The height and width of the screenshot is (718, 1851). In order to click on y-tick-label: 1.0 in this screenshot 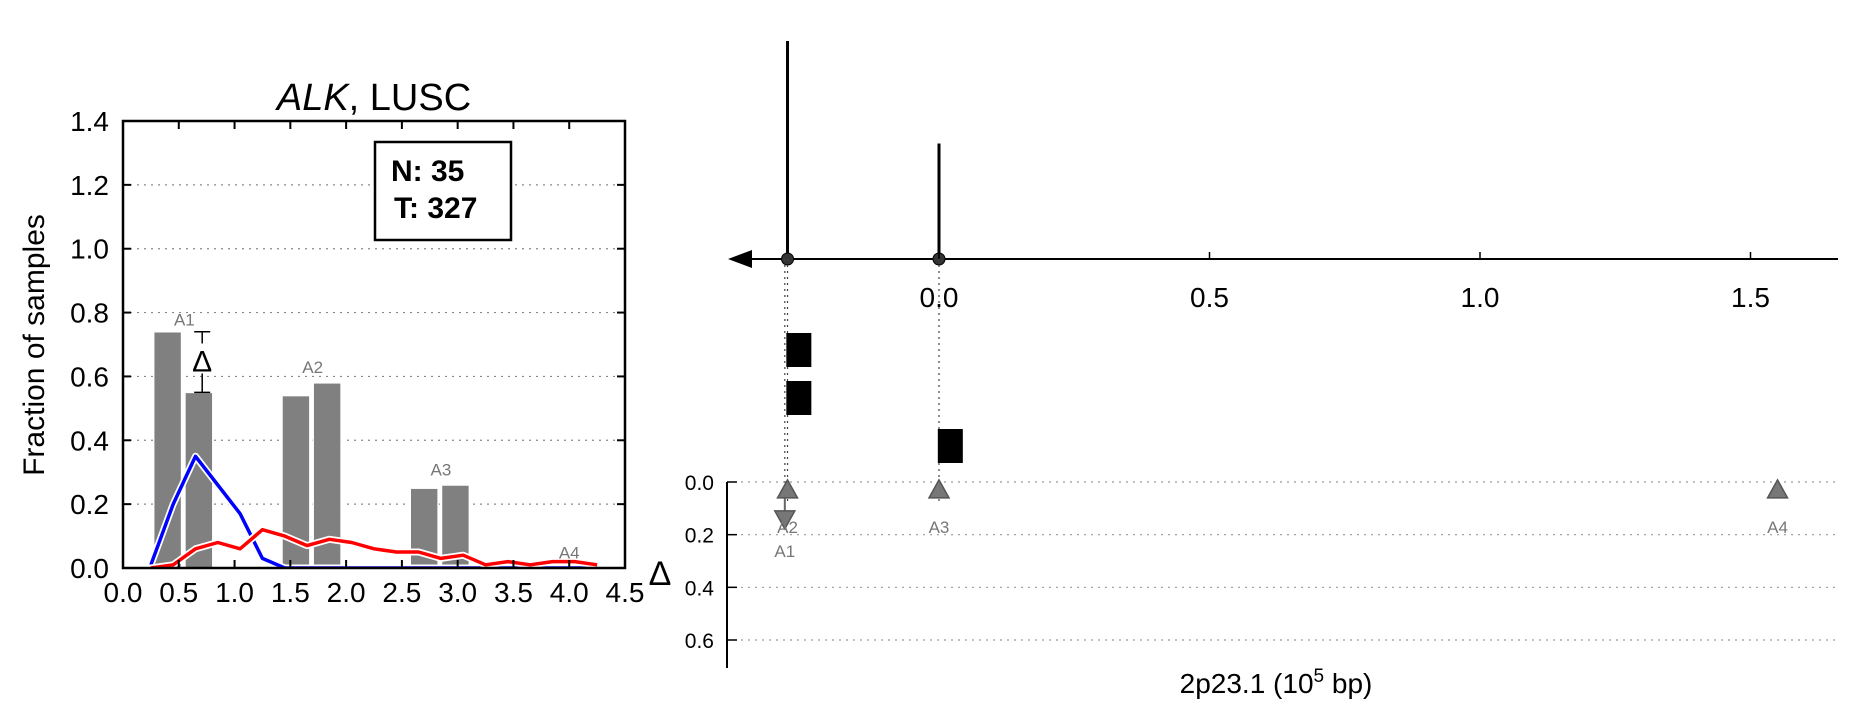, I will do `click(89, 249)`.